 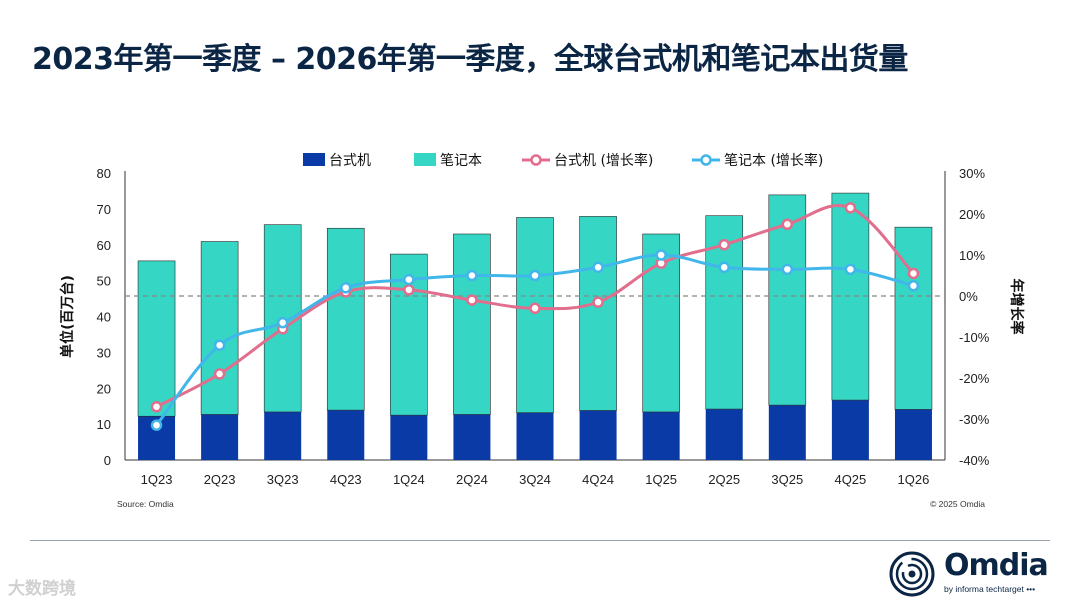 I want to click on x-tick-label: 1Q24, so click(x=409, y=479).